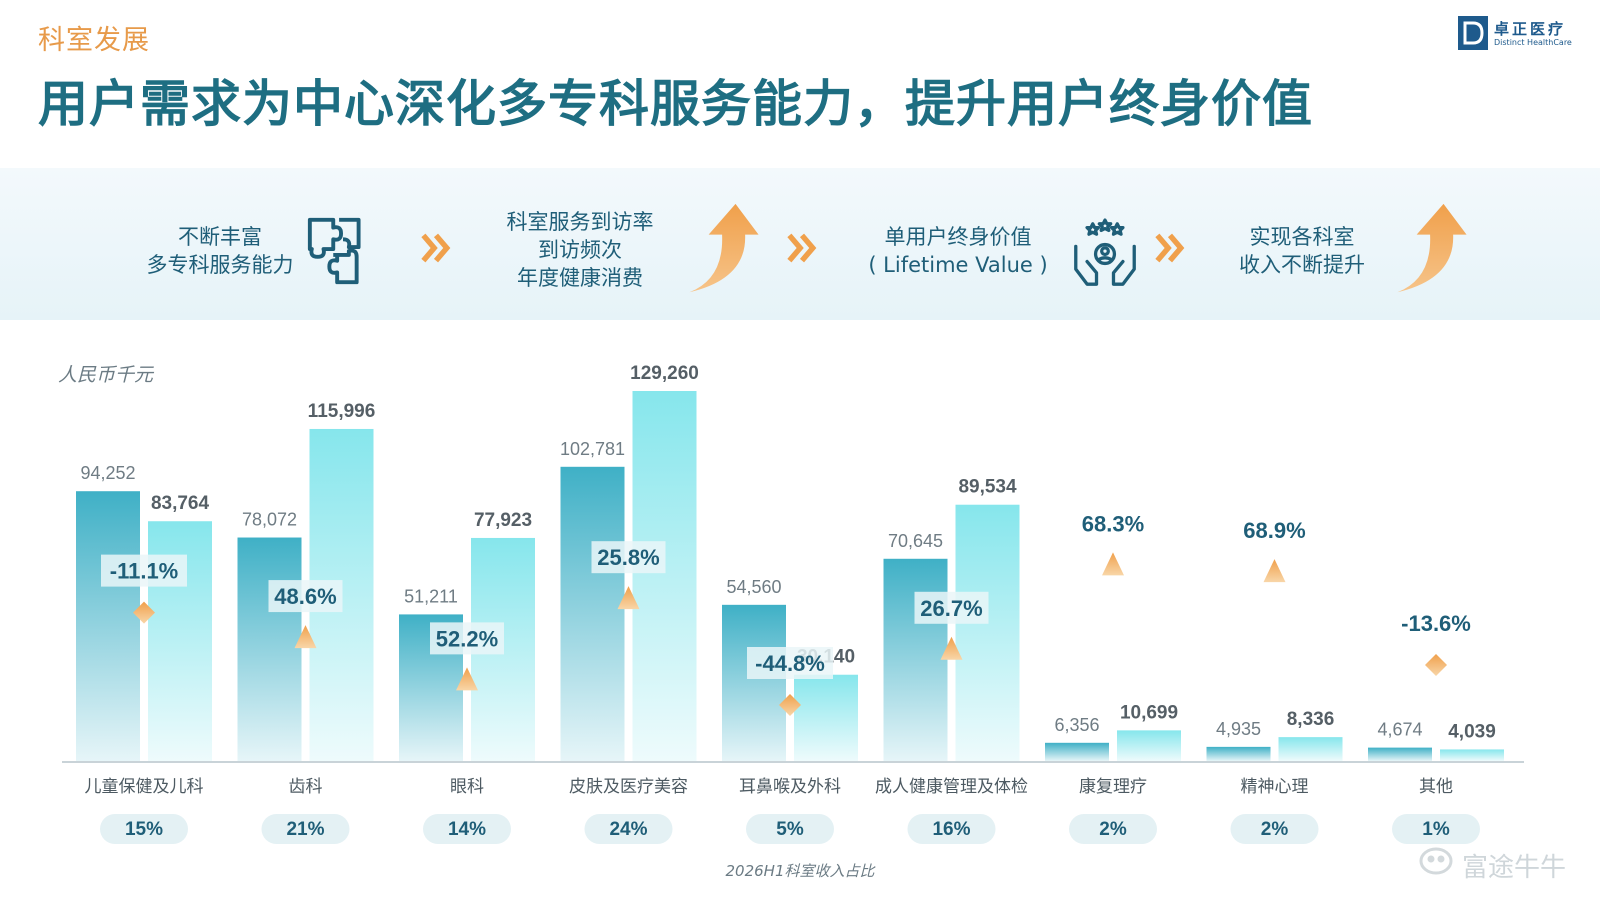 The width and height of the screenshot is (1600, 899). What do you see at coordinates (753, 587) in the screenshot?
I see `value-label-prior-4: 54,560` at bounding box center [753, 587].